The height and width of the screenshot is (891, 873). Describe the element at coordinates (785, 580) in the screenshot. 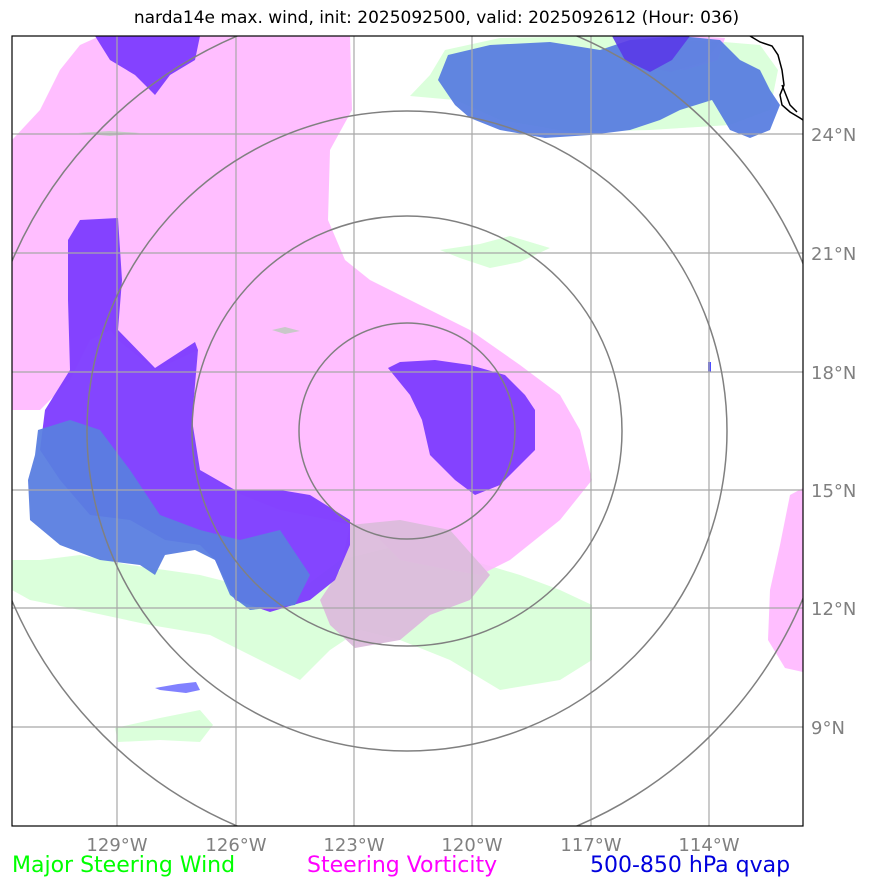

I see `vorticity-area-east` at that location.